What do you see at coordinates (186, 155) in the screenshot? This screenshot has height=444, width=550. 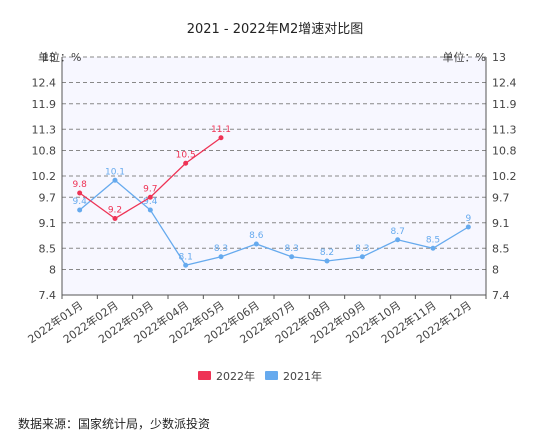 I see `data-label: 10.5` at bounding box center [186, 155].